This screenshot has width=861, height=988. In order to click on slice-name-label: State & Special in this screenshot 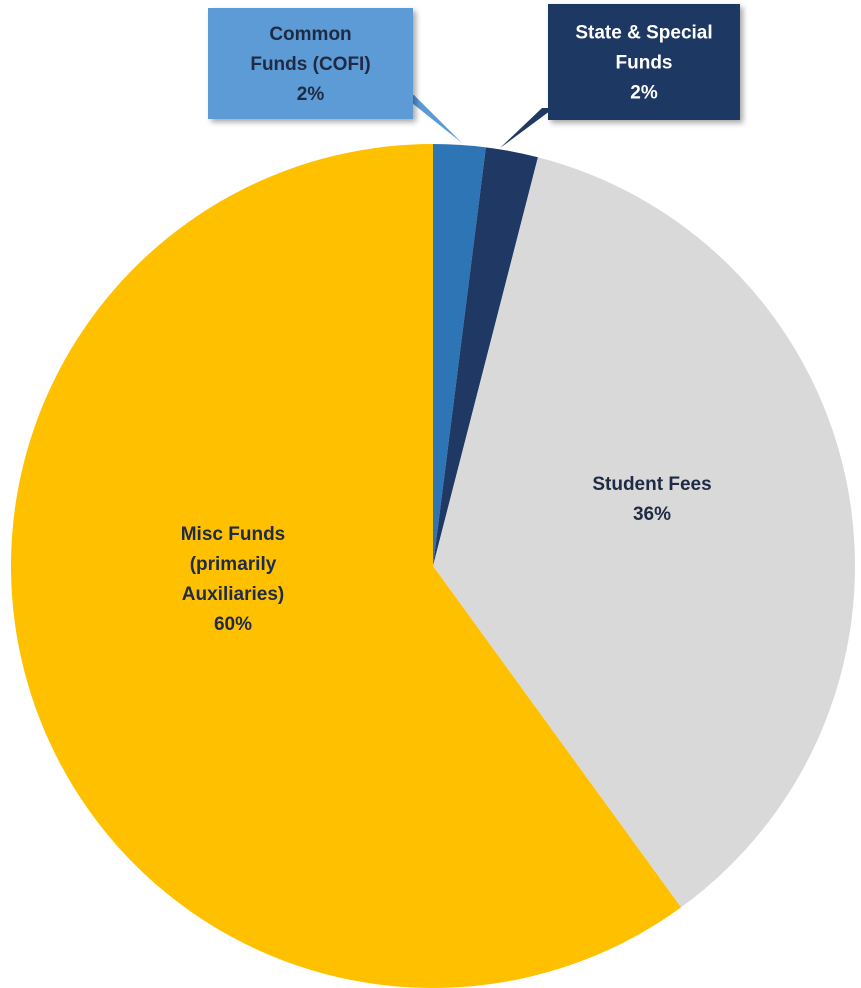, I will do `click(643, 33)`.